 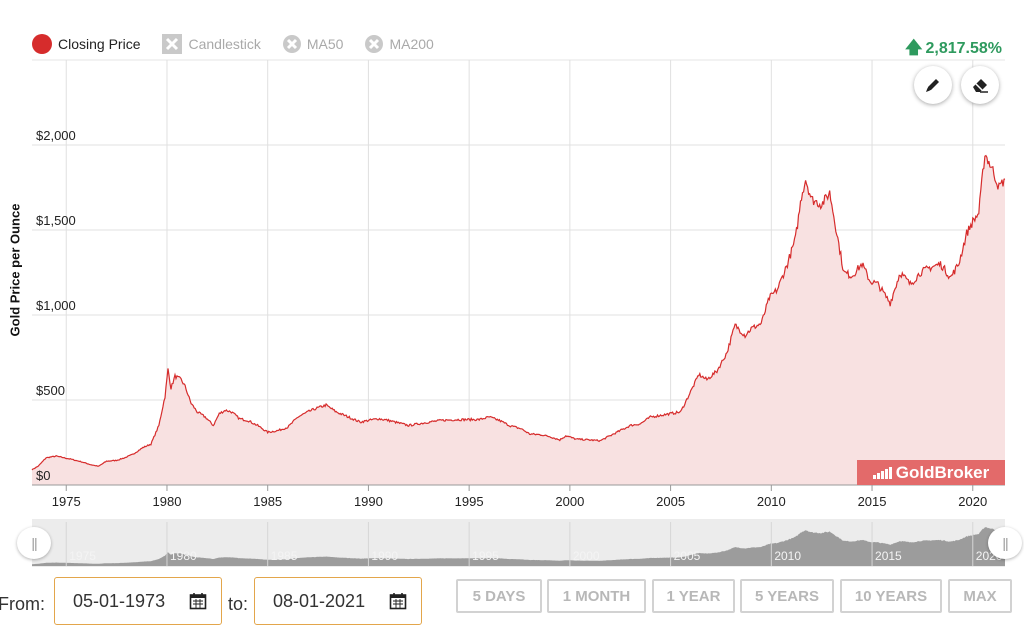 What do you see at coordinates (66, 501) in the screenshot?
I see `x-tick-label: 1975` at bounding box center [66, 501].